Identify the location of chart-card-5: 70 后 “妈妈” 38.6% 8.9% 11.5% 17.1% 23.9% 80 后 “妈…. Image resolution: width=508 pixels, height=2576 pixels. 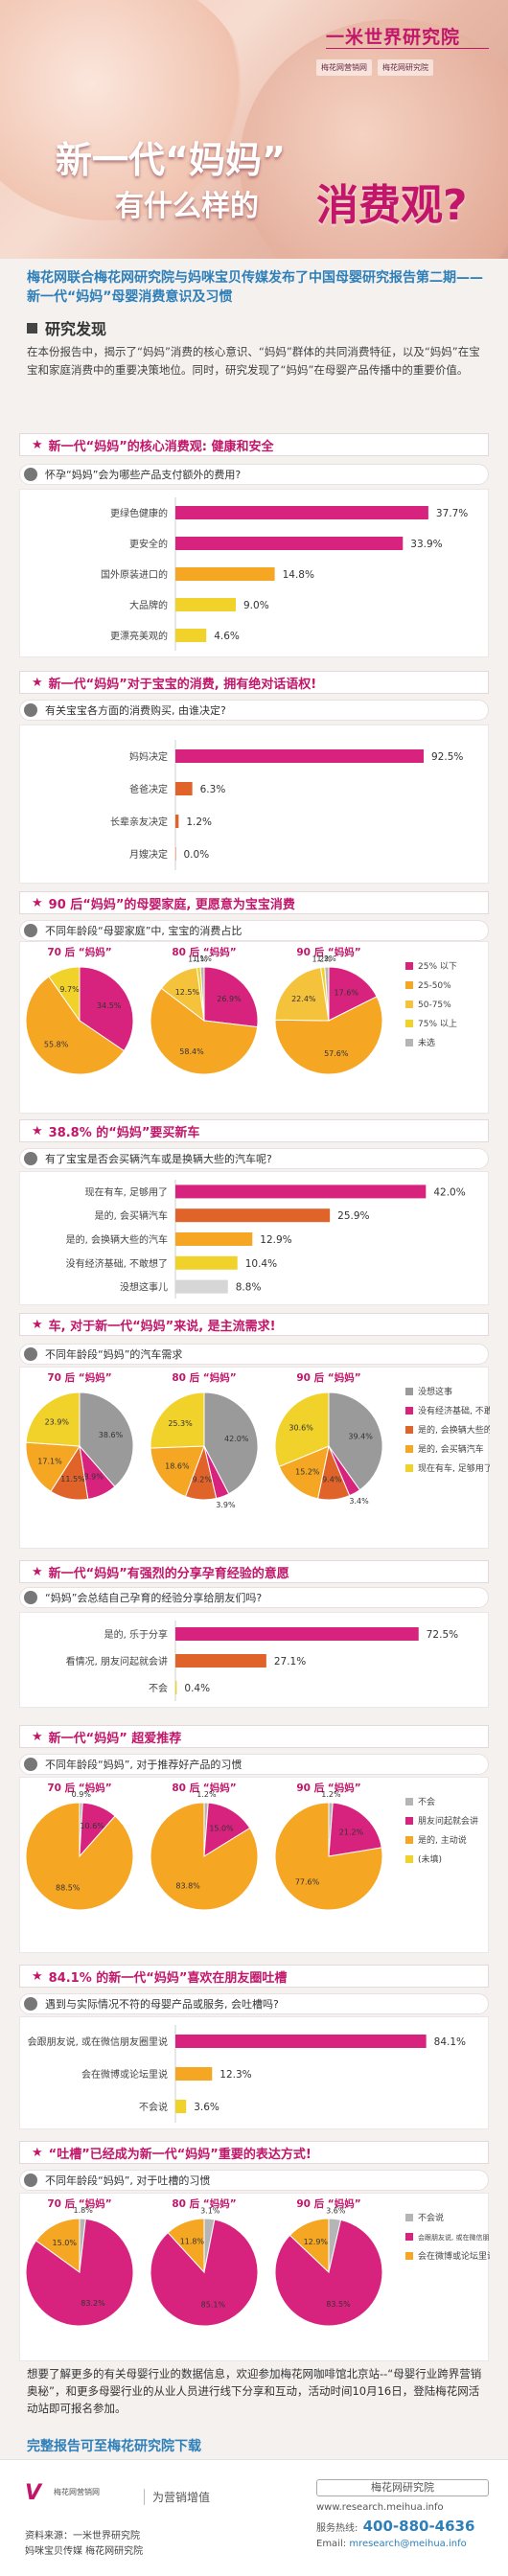
(263, 1458).